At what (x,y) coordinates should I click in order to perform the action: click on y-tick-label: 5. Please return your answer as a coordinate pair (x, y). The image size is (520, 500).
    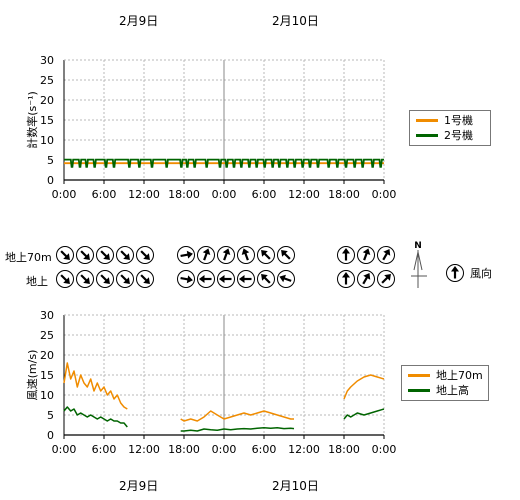
    Looking at the image, I should click on (50, 160).